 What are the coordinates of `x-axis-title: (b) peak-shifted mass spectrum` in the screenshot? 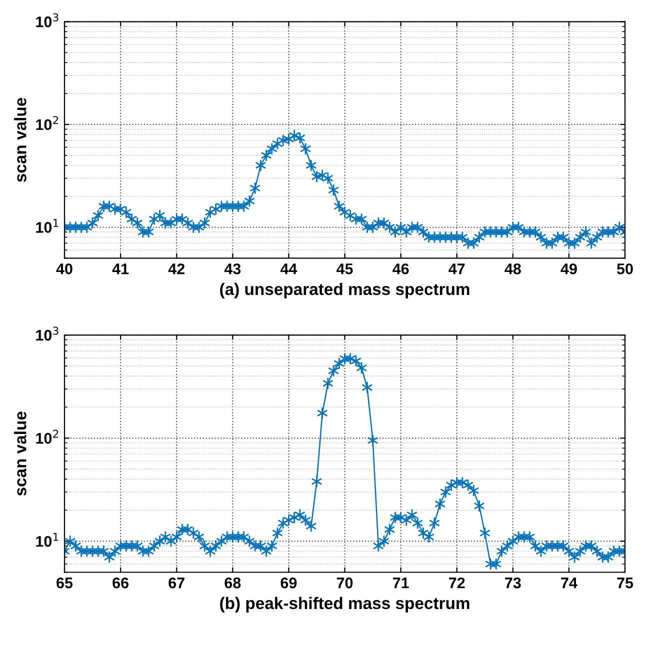 It's located at (345, 604).